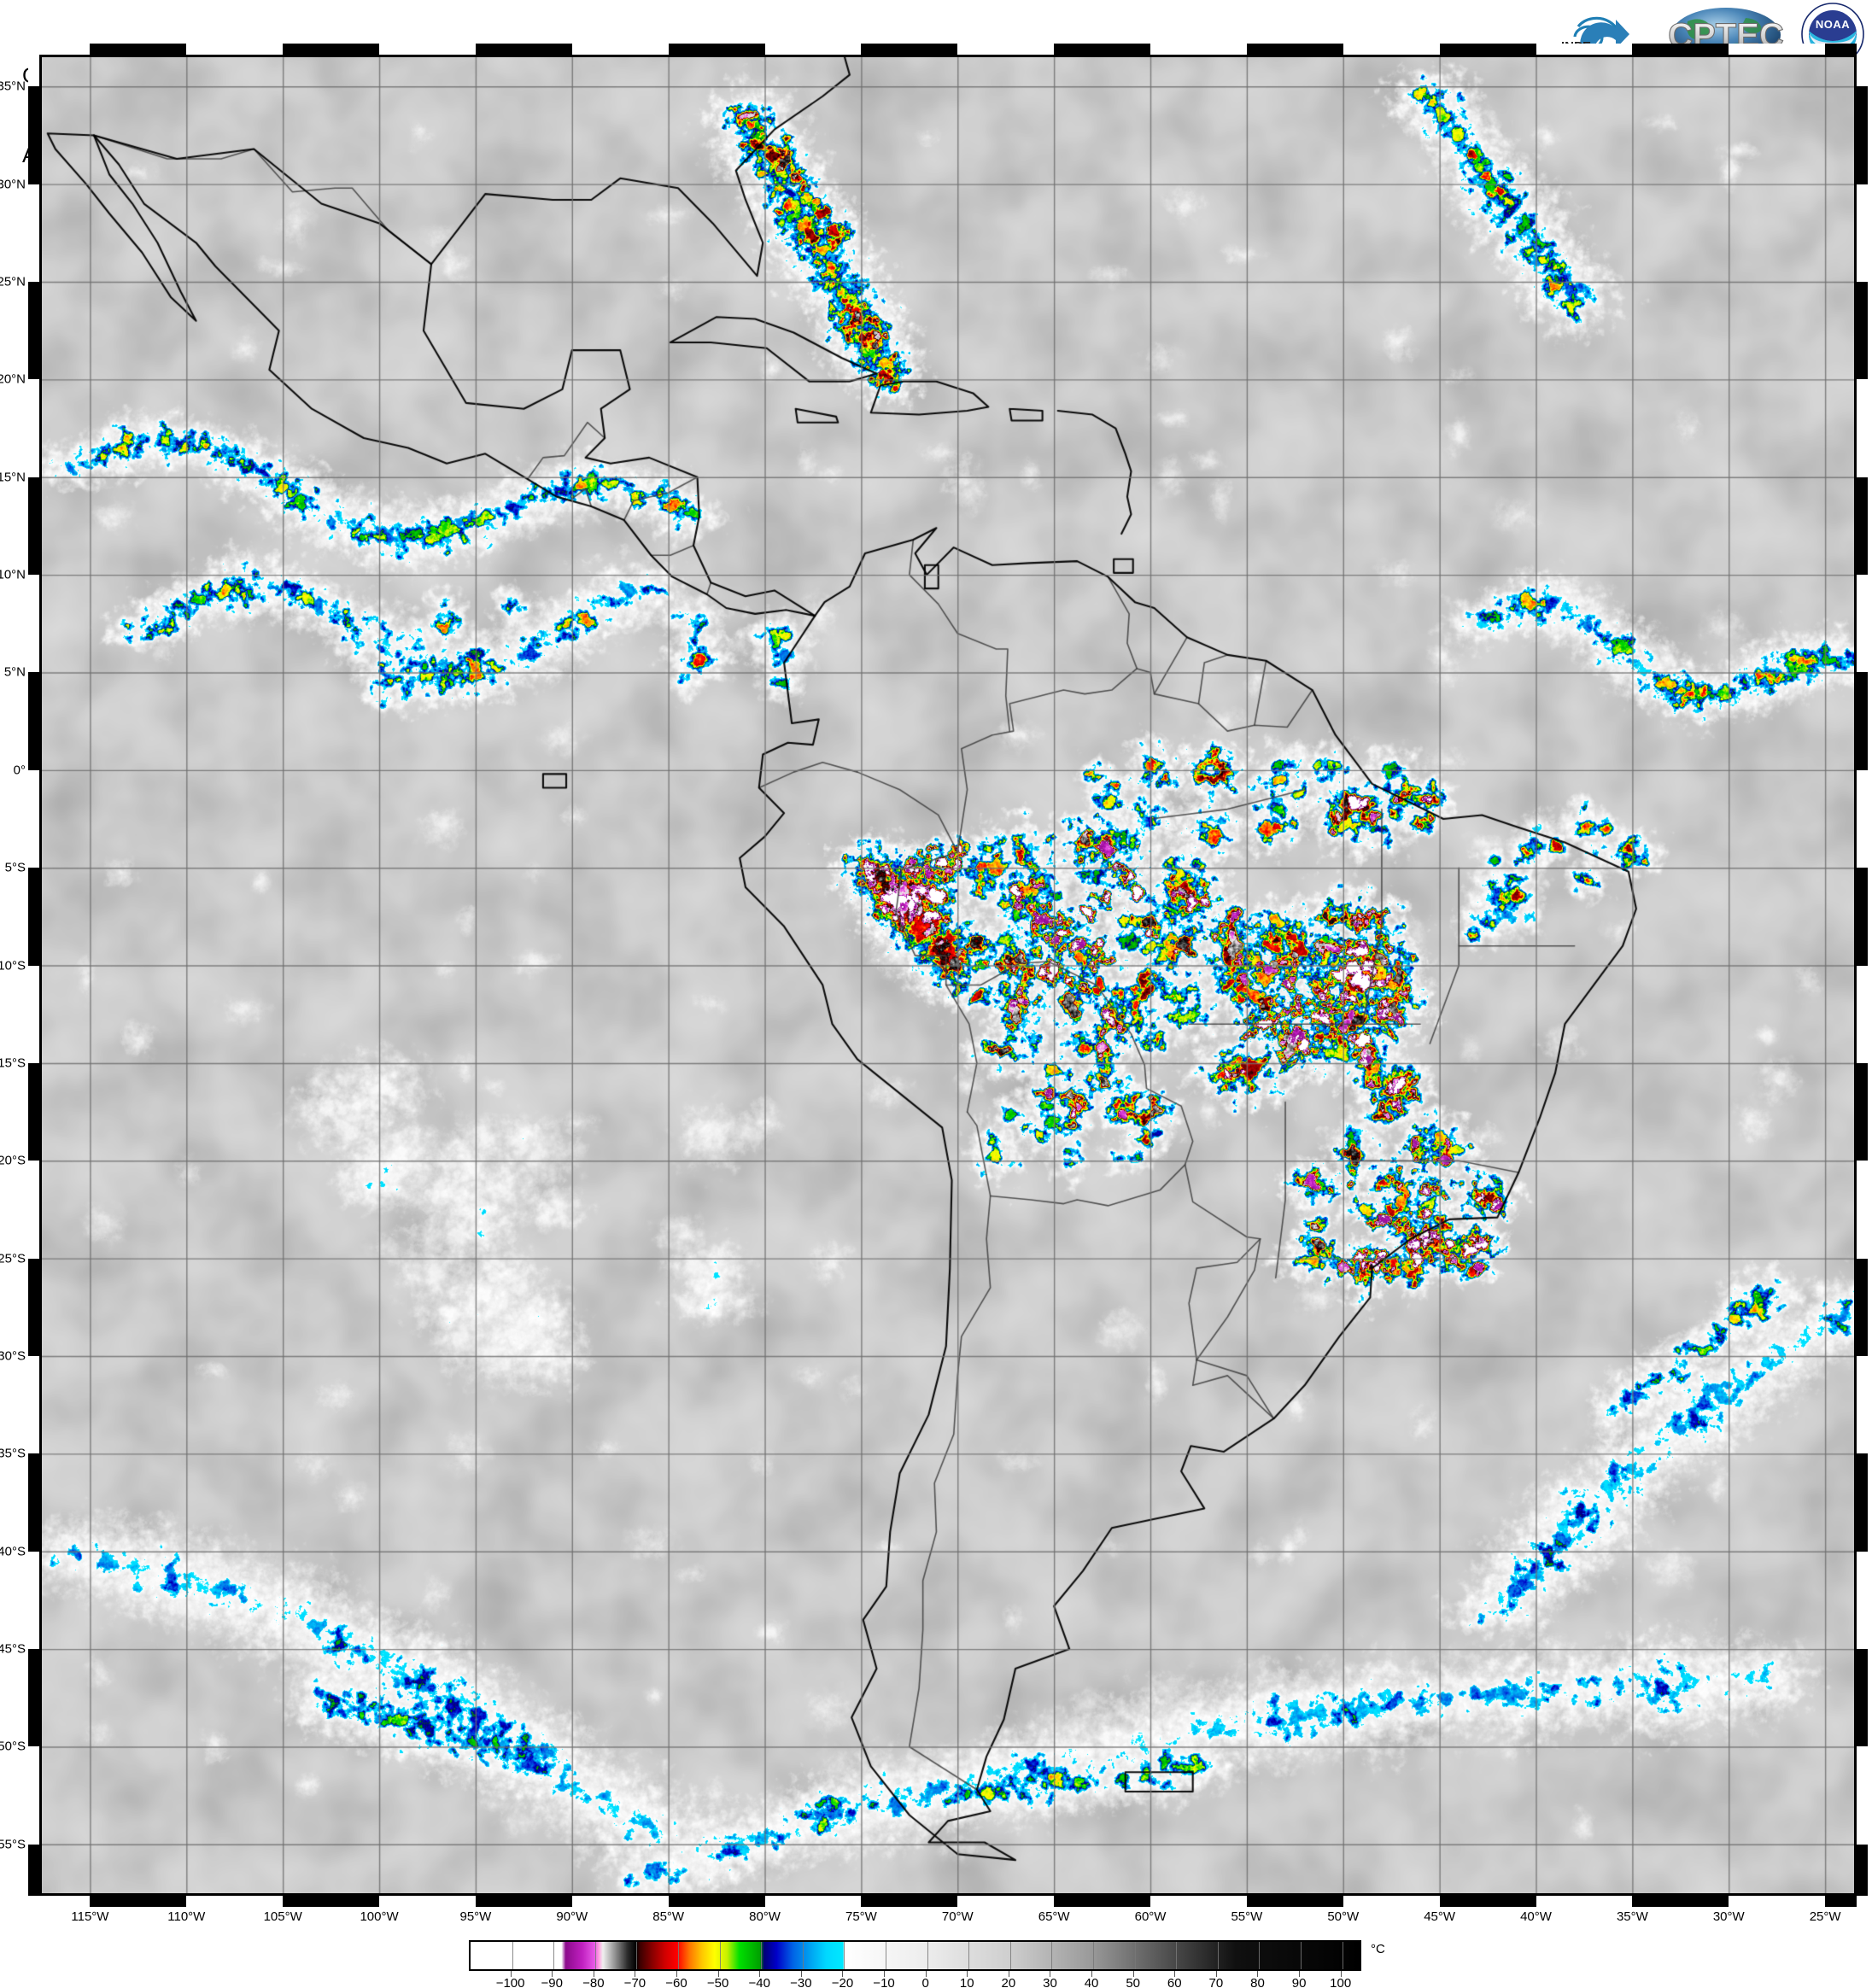 The width and height of the screenshot is (1872, 1988). I want to click on longitude-label: 90°W, so click(572, 1916).